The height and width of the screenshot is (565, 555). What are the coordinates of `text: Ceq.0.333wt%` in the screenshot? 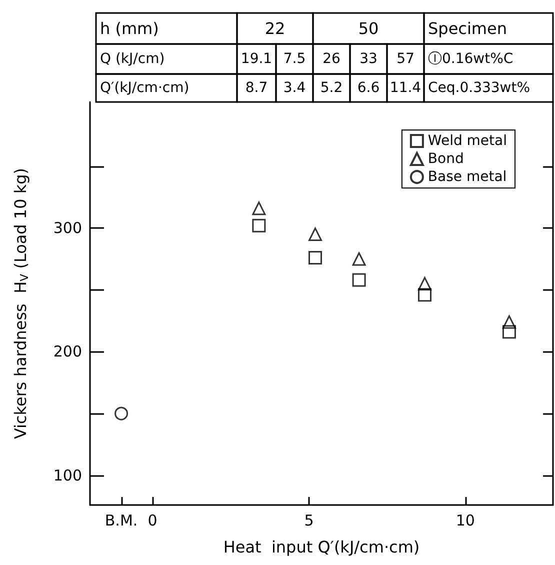 It's located at (479, 88).